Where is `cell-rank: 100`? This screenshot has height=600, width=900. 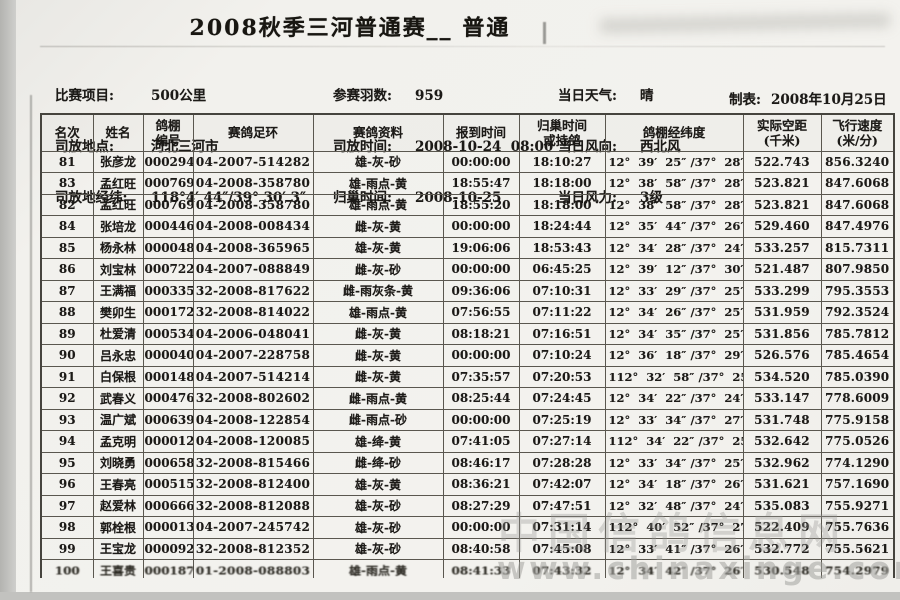 cell-rank: 100 is located at coordinates (67, 568).